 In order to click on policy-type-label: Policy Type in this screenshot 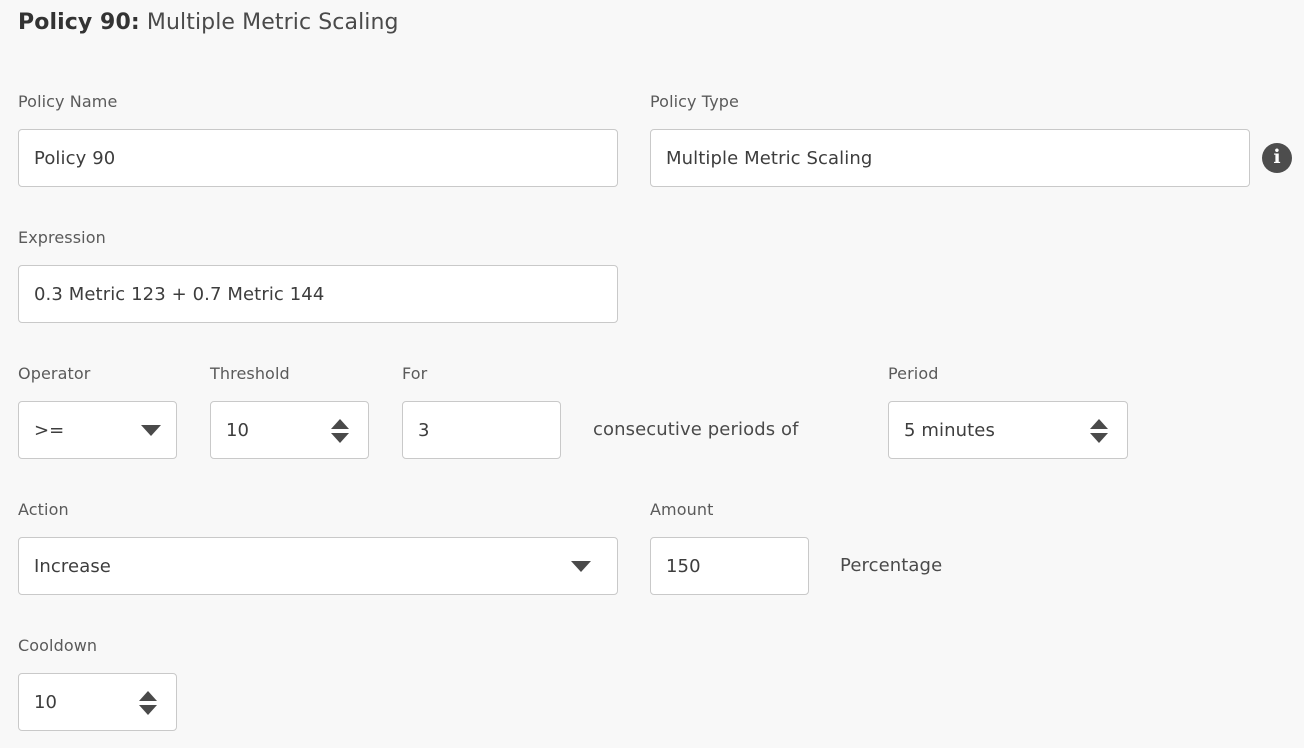, I will do `click(694, 101)`.